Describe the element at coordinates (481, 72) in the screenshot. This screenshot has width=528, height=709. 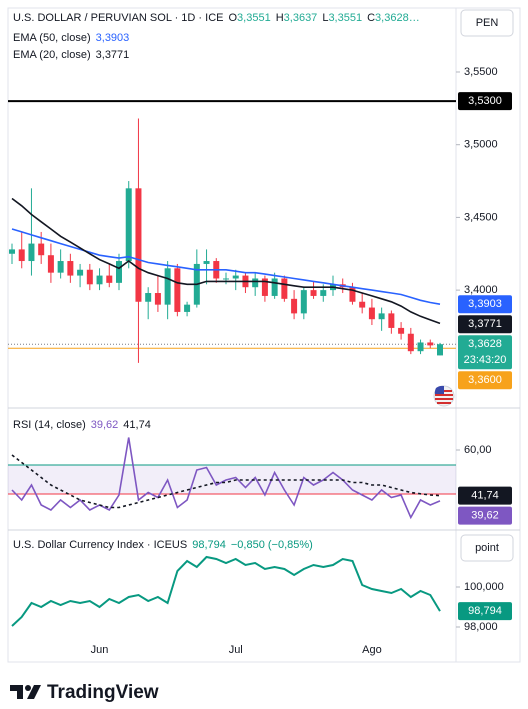
I see `y-tick-label: 3,5500` at that location.